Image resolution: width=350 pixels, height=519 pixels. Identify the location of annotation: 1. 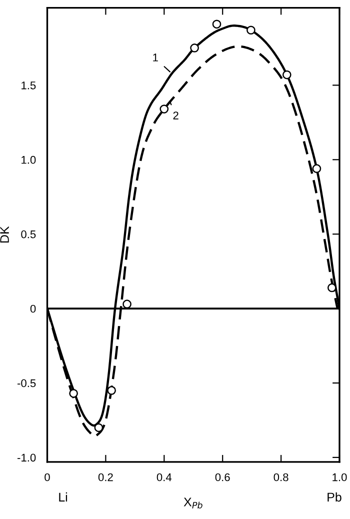
(155, 58).